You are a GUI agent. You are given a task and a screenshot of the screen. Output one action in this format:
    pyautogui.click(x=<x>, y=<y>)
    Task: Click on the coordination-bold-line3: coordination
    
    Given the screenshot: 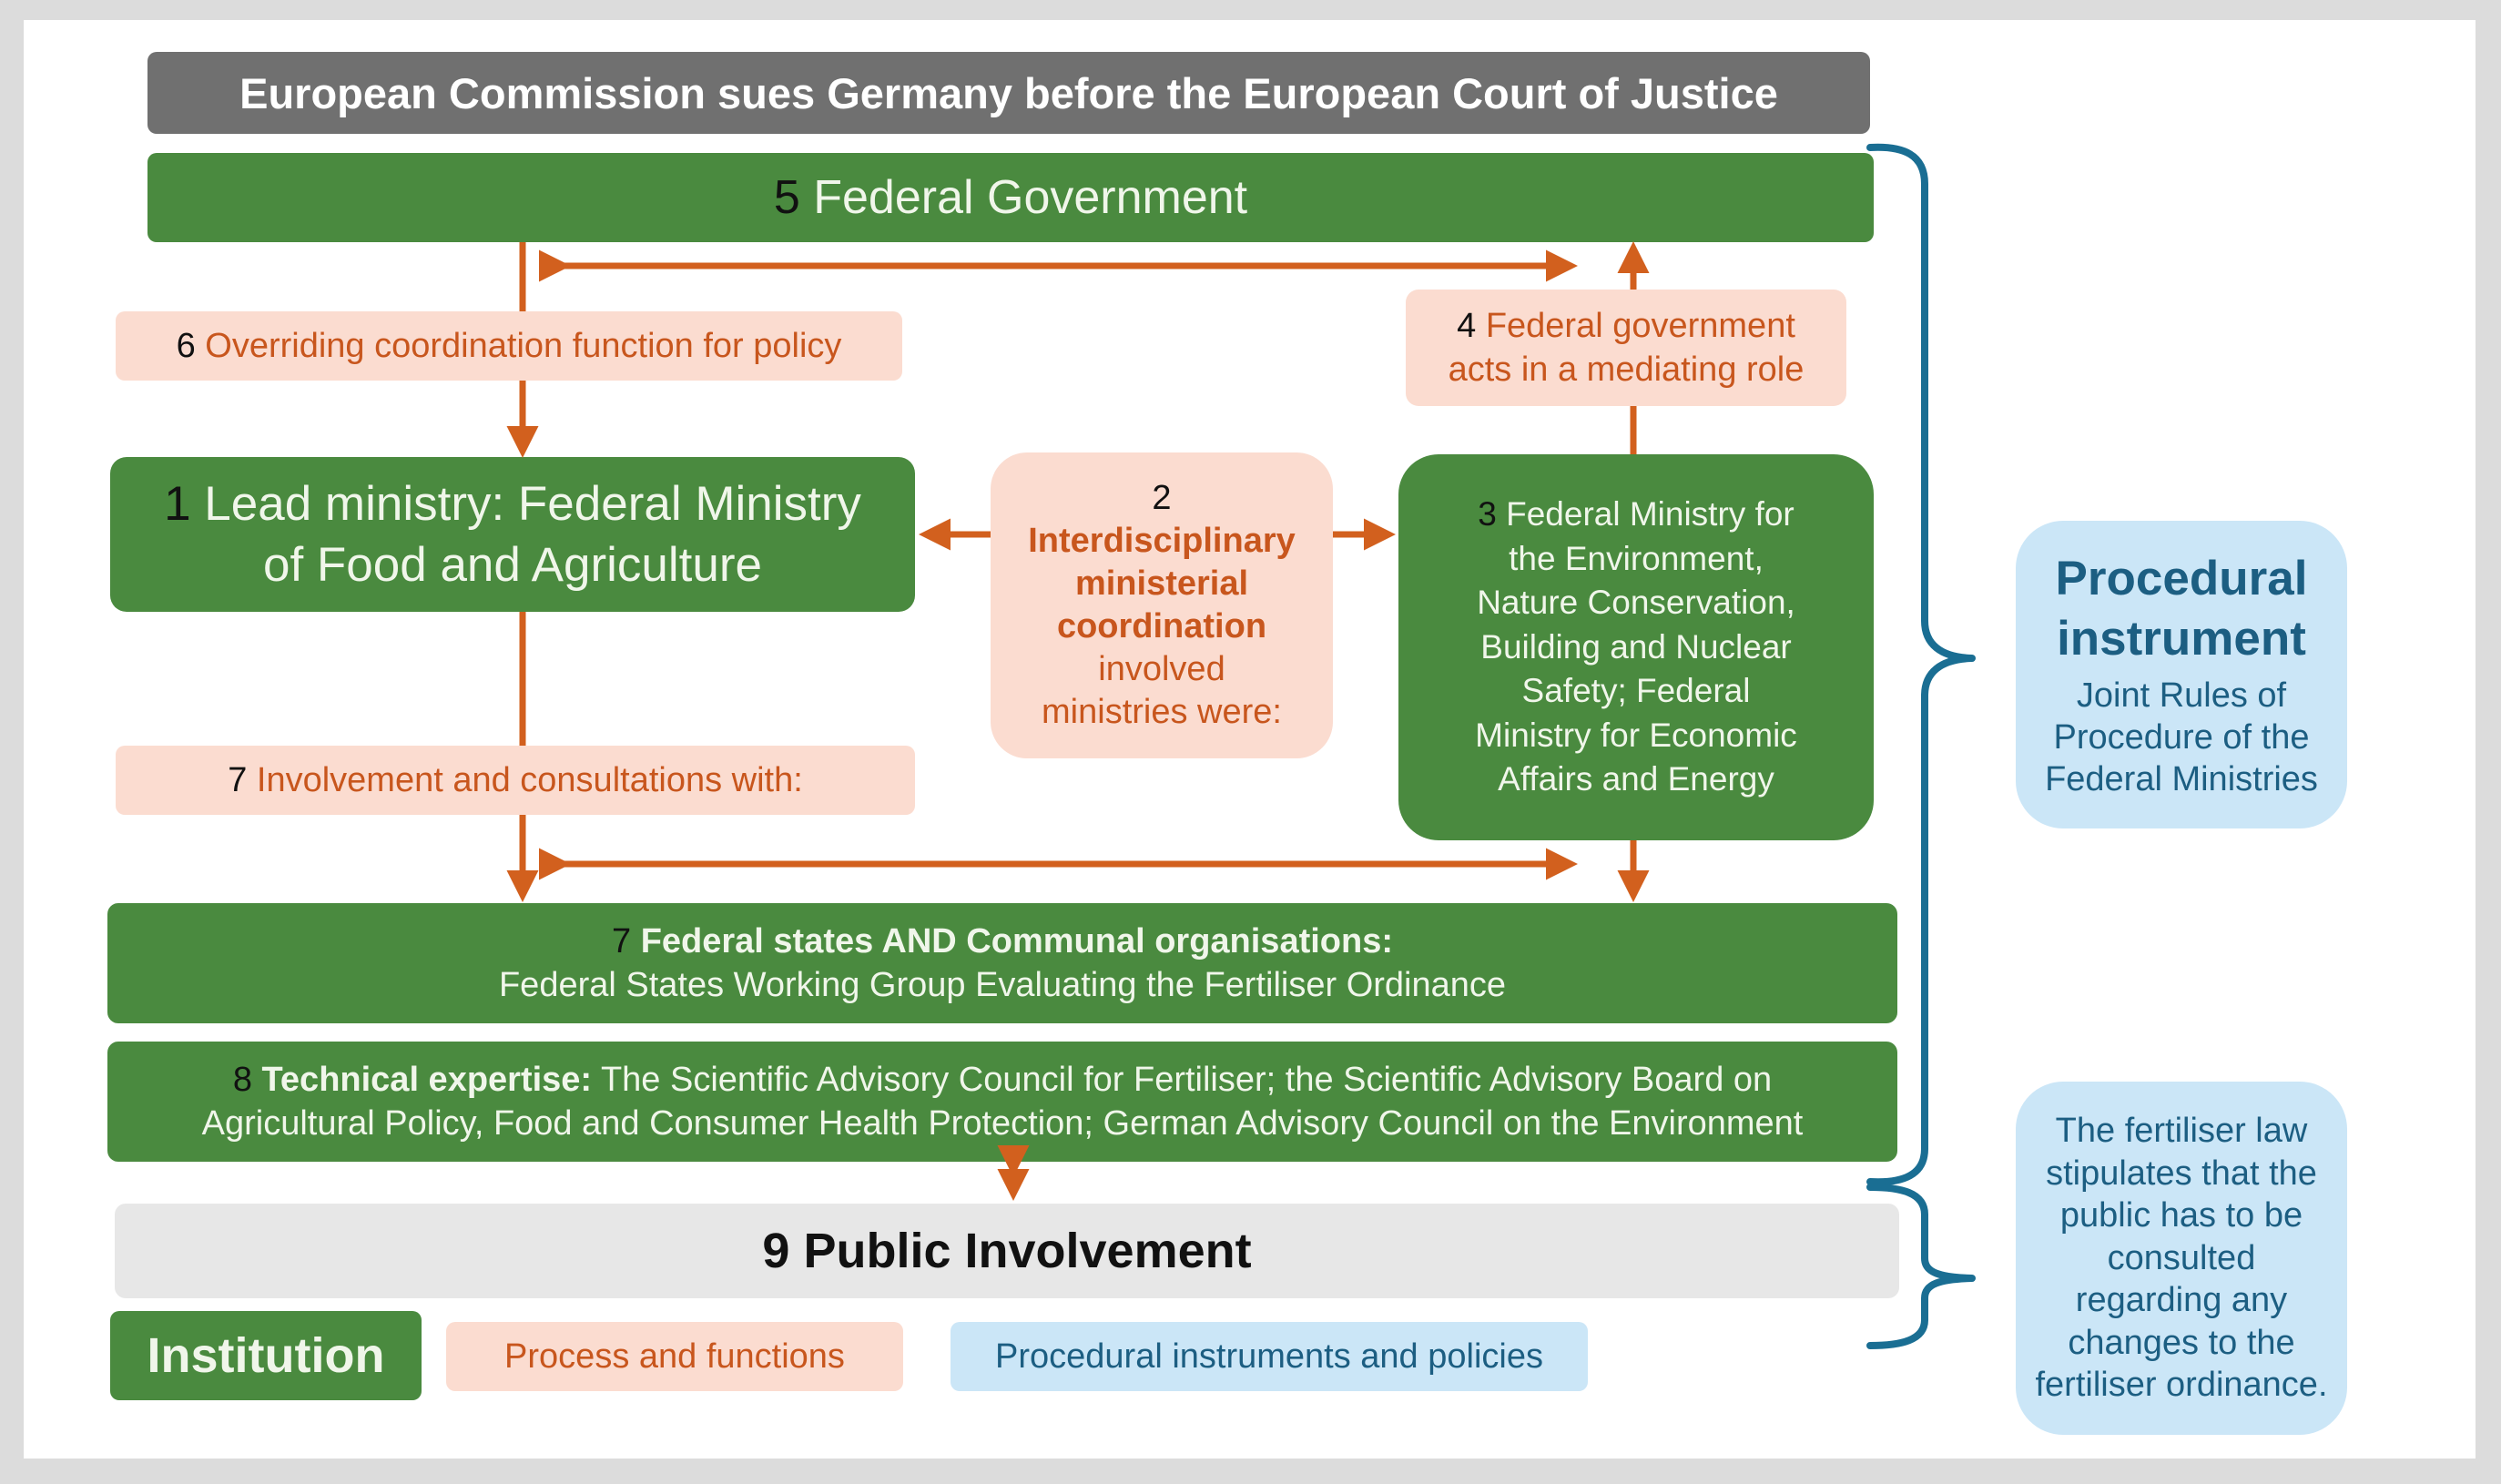 What is the action you would take?
    pyautogui.click(x=1161, y=626)
    